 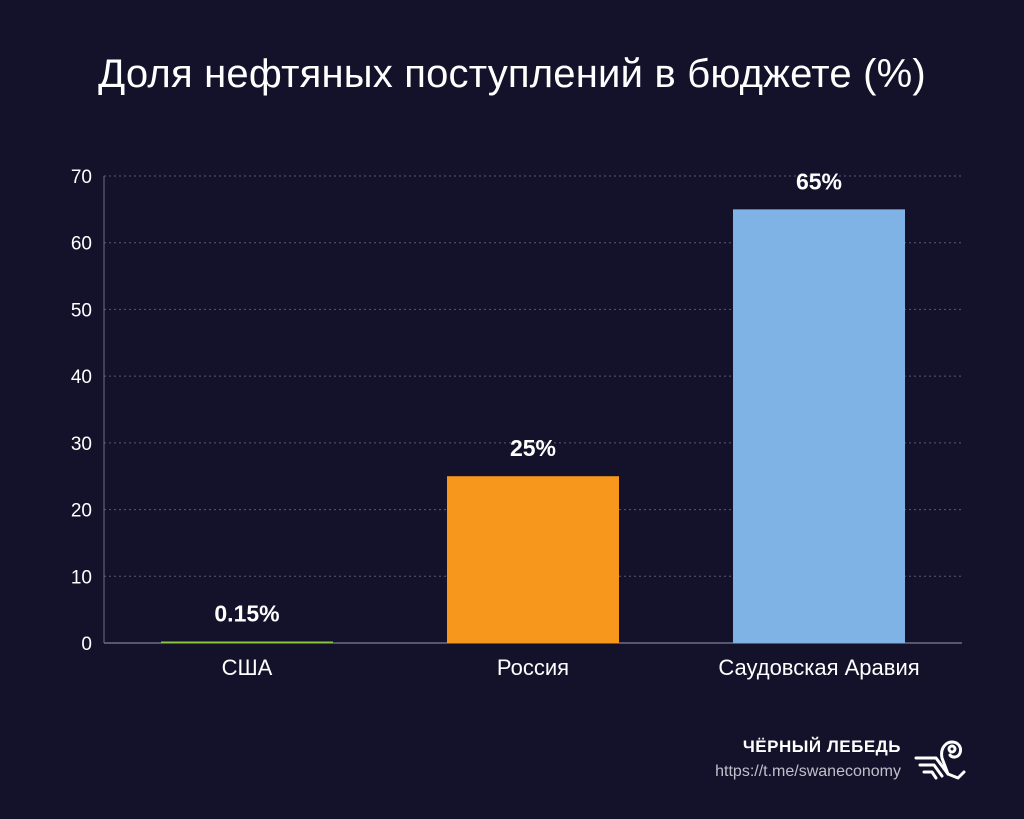 I want to click on y-tick-label: 10, so click(x=81, y=577).